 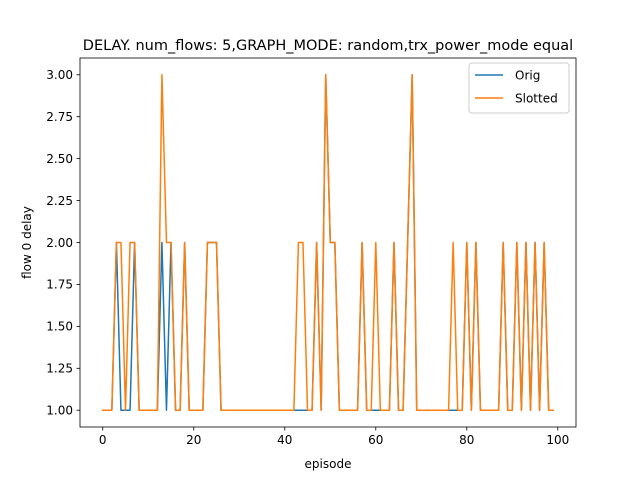 I want to click on x-axis-title: episode, so click(x=328, y=464).